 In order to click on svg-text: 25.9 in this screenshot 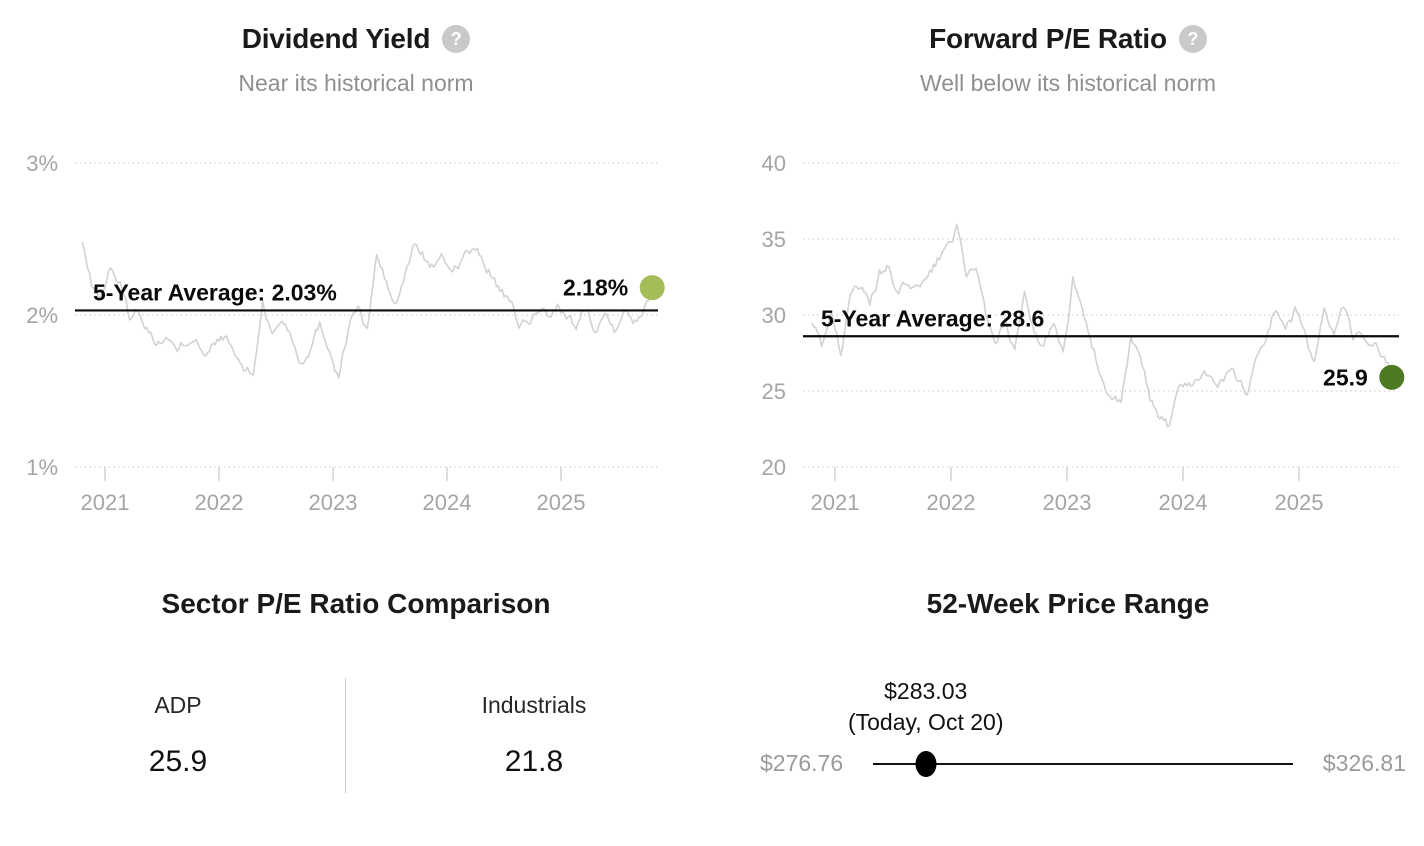, I will do `click(1345, 377)`.